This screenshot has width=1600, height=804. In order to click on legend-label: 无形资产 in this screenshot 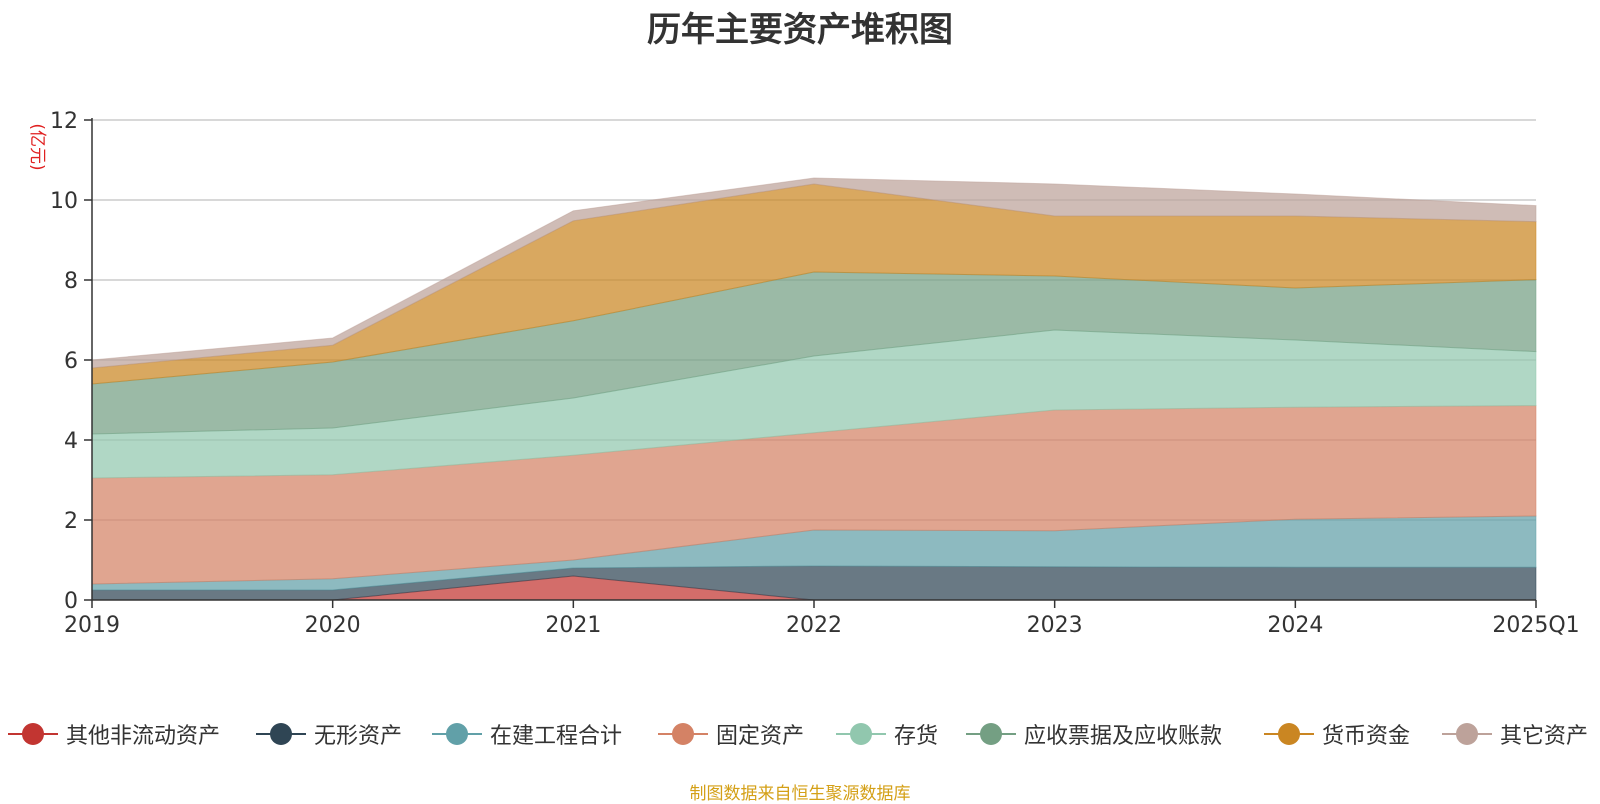, I will do `click(358, 736)`.